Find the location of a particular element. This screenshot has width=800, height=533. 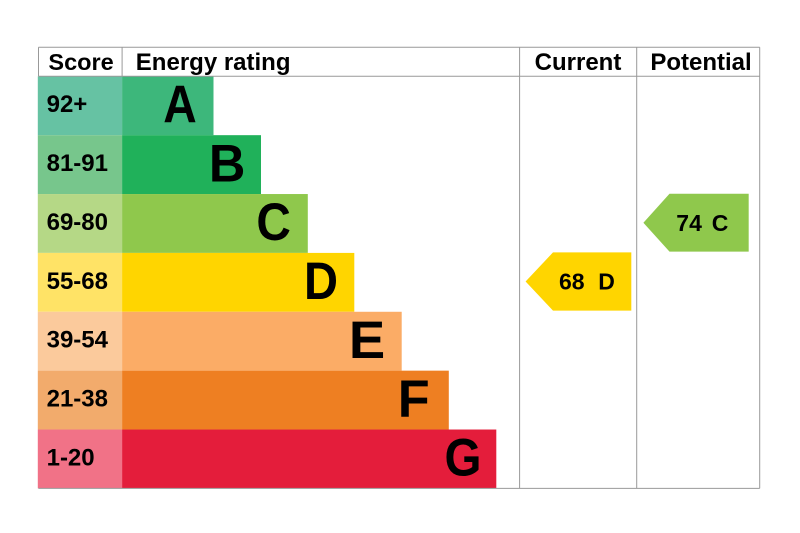

svg-text: 92+ is located at coordinates (67, 104).